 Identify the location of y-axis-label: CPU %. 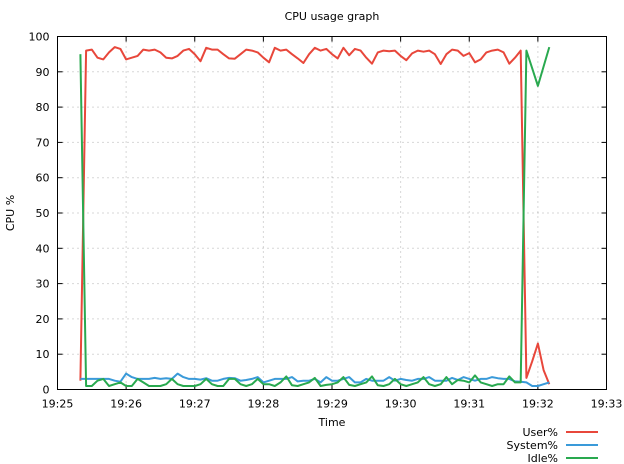
(10, 213).